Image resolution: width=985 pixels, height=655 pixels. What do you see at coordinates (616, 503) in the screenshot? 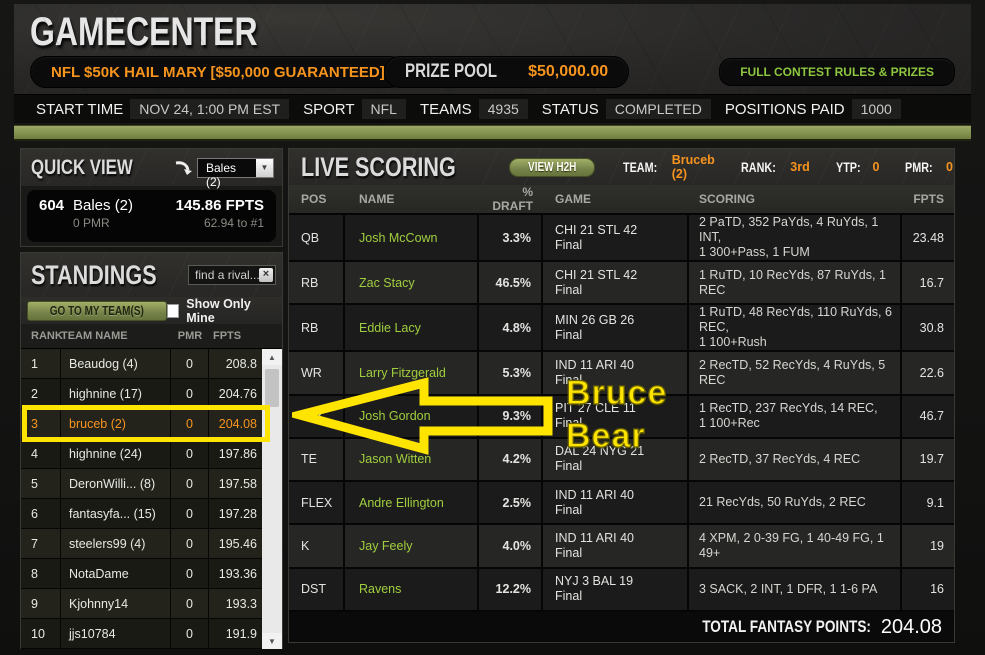
I see `game-cell: IND 11 ARI 40 Final` at bounding box center [616, 503].